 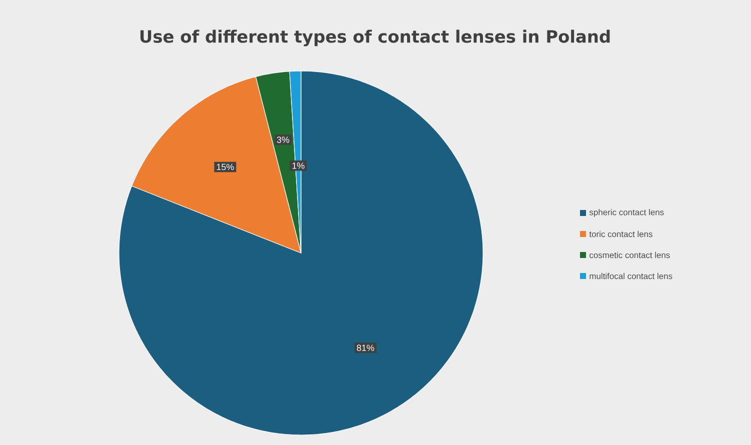 What do you see at coordinates (375, 38) in the screenshot?
I see `chart-title: Use of different types of contact lenses in Poland` at bounding box center [375, 38].